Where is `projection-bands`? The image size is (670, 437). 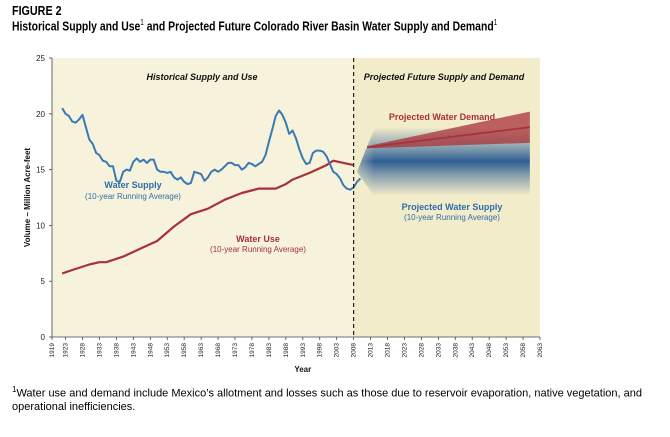
projection-bands is located at coordinates (443, 153).